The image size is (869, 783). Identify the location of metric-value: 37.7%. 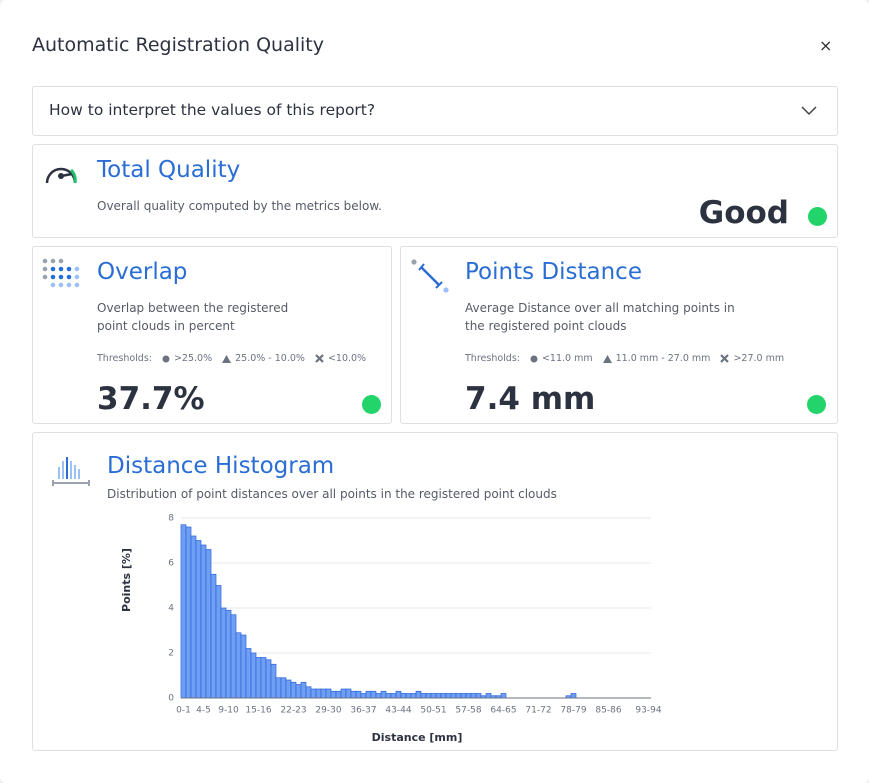
(151, 399).